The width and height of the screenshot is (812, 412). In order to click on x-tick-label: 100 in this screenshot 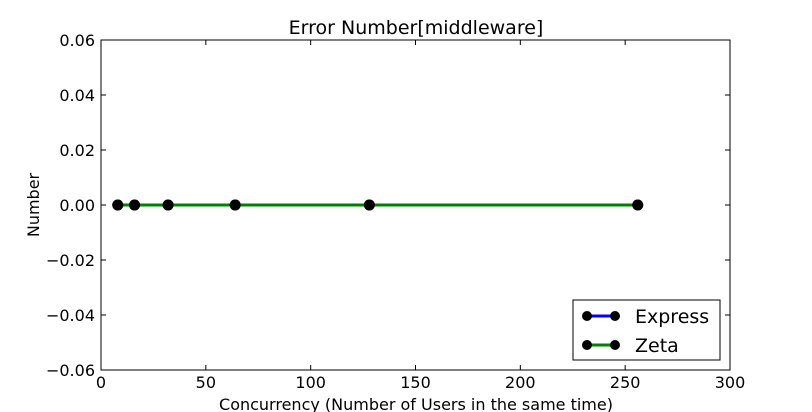, I will do `click(310, 382)`.